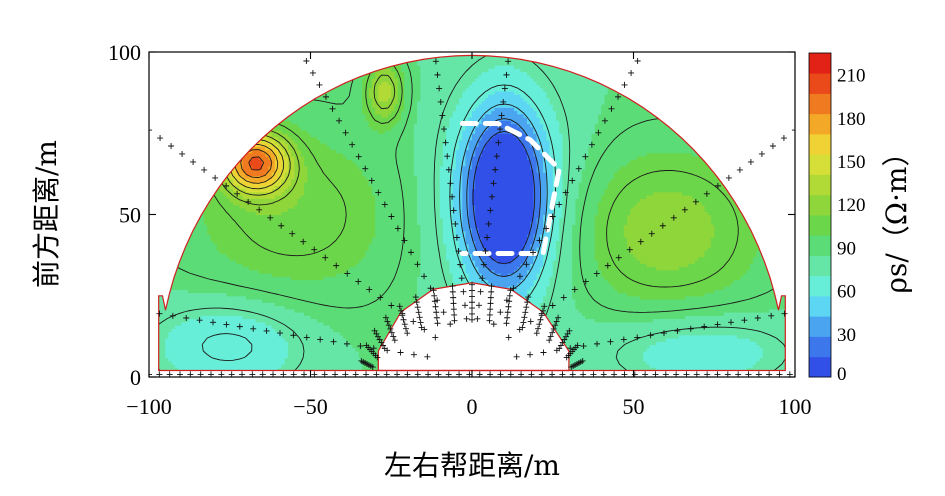 This screenshot has height=496, width=945. I want to click on colorbar-tick-label: 120, so click(851, 205).